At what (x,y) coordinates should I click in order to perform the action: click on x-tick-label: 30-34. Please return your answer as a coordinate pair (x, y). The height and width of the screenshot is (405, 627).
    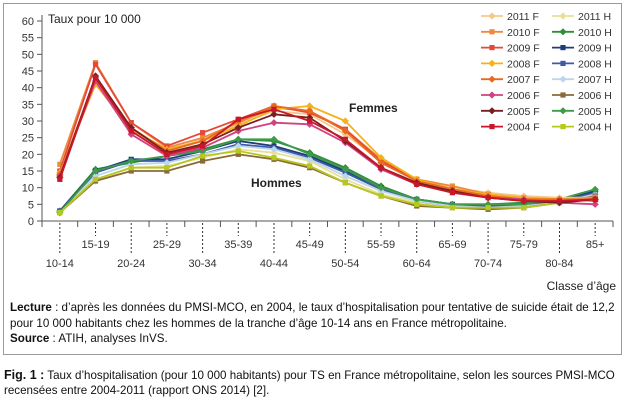
    Looking at the image, I should click on (203, 264).